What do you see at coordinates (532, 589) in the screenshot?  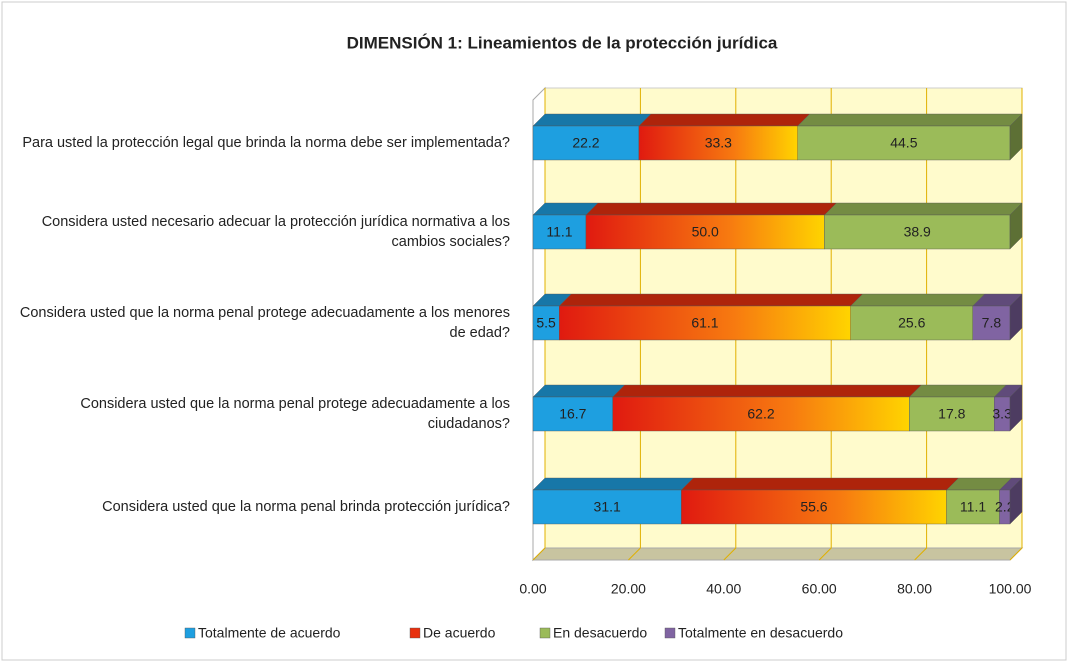 I see `x-tick-label: 0.00` at bounding box center [532, 589].